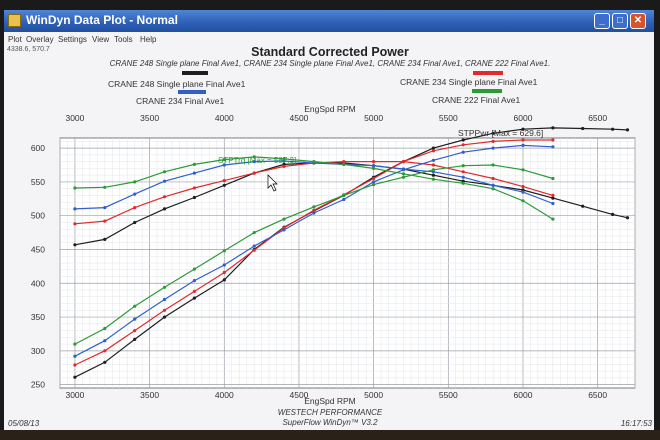 This screenshot has height=440, width=660. I want to click on menu-settings: Settings, so click(72, 39).